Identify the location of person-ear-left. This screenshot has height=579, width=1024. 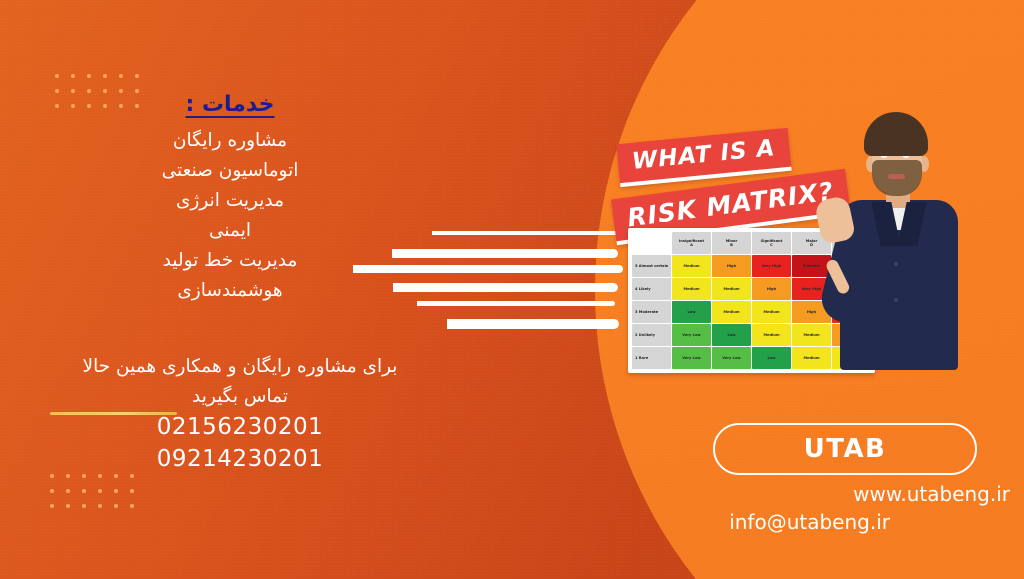
(870, 164).